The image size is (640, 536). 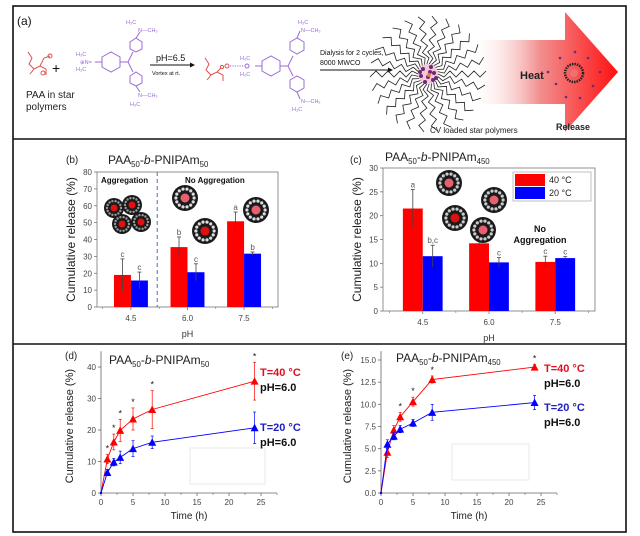 What do you see at coordinates (423, 322) in the screenshot?
I see `x-tick-label: 4.5` at bounding box center [423, 322].